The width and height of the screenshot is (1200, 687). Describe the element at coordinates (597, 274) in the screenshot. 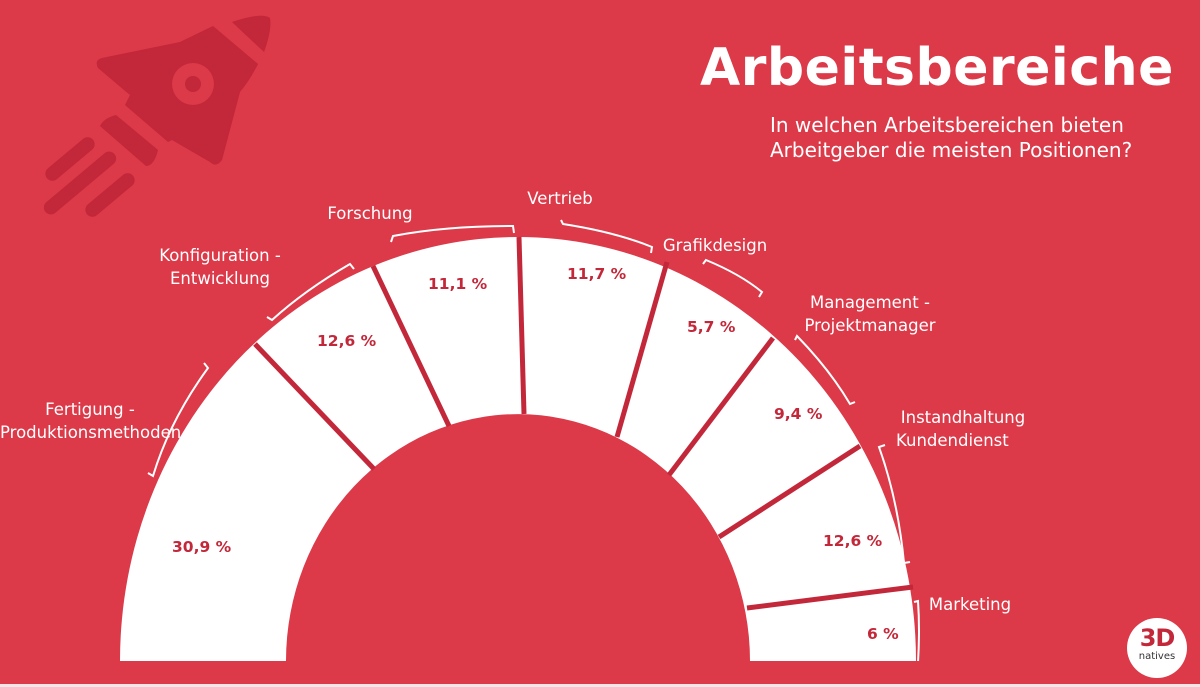

I see `value-vertrieb: 11,7 %` at that location.